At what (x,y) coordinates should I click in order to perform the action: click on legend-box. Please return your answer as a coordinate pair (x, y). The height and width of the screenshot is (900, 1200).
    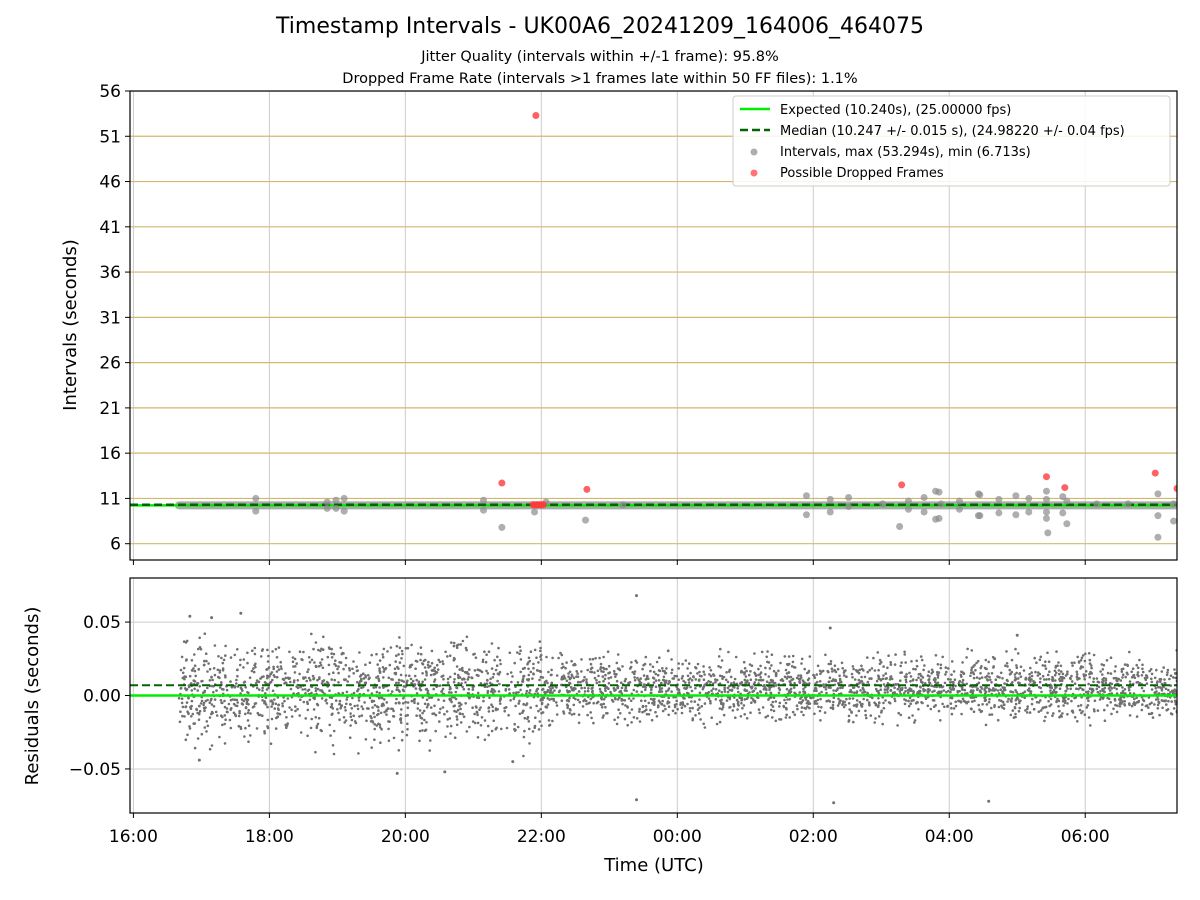
    Looking at the image, I should click on (951, 141).